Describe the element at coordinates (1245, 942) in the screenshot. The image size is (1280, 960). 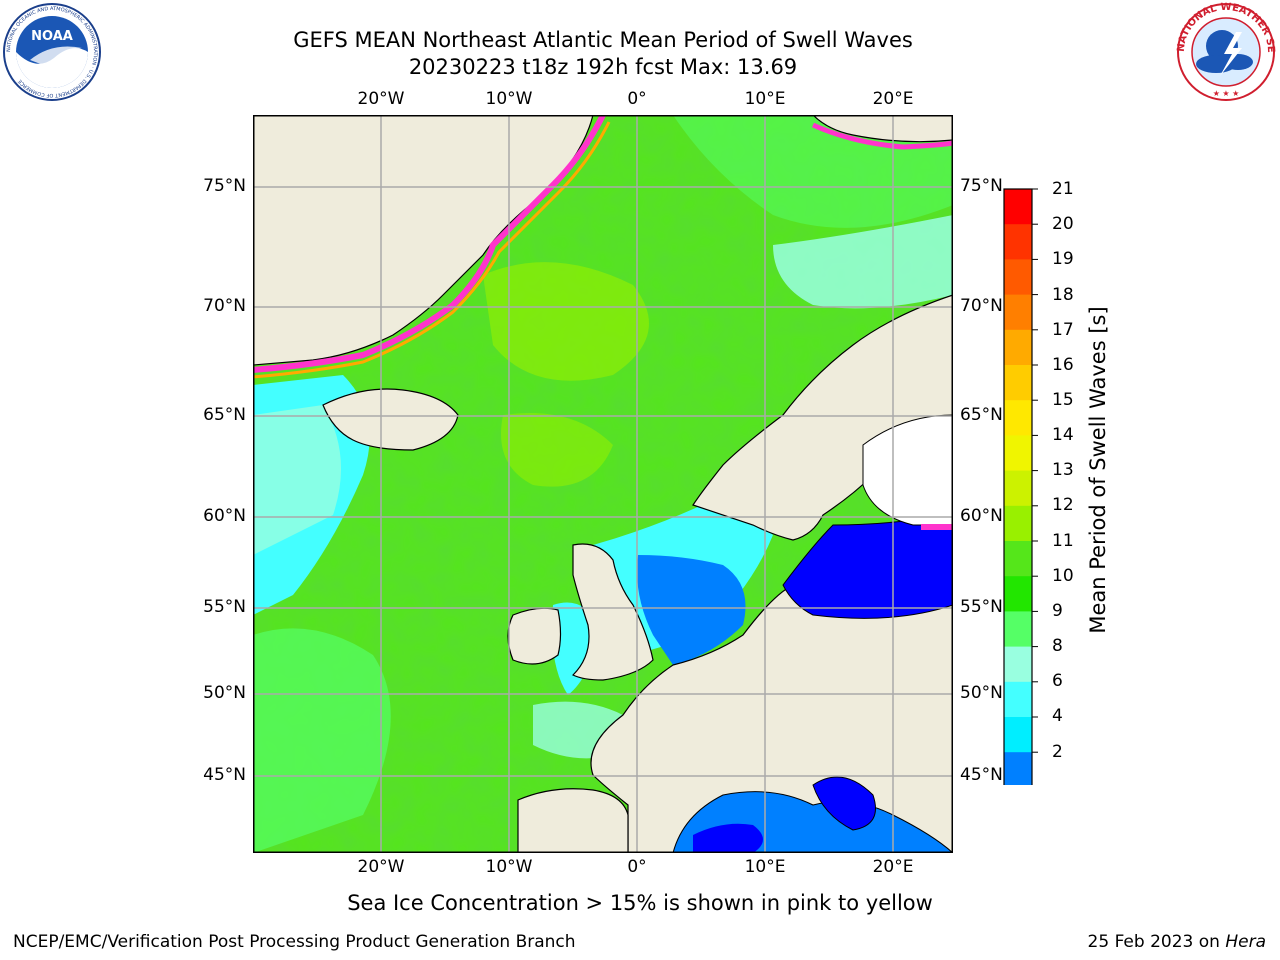
I see `footer-host: Hera` at that location.